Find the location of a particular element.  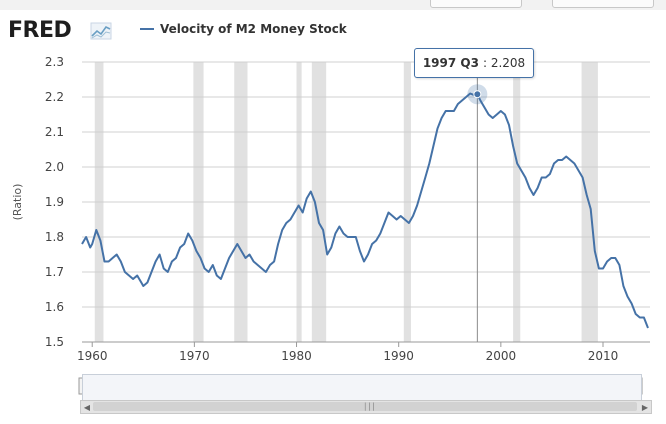

horizontal-scrollbar: ◀ │││ ▶ is located at coordinates (366, 407).